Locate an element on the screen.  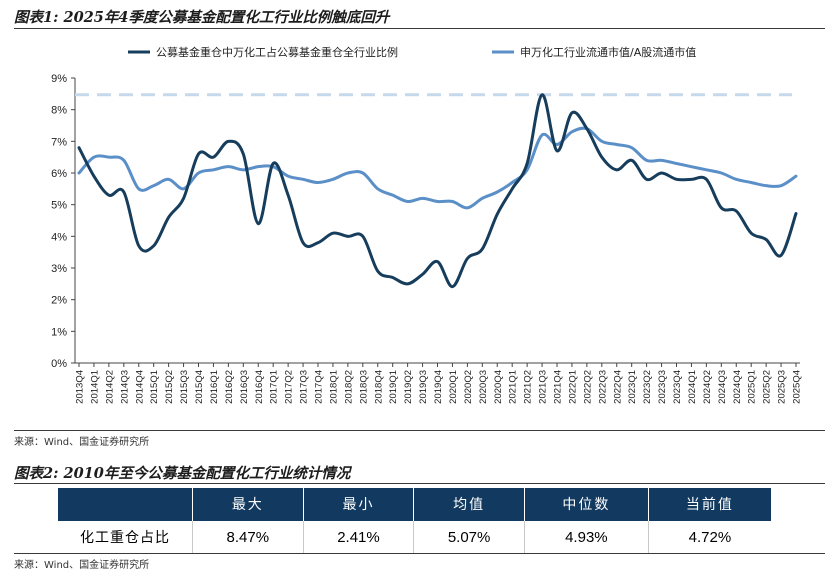
x-tick-label: 2019Q2 is located at coordinates (408, 387).